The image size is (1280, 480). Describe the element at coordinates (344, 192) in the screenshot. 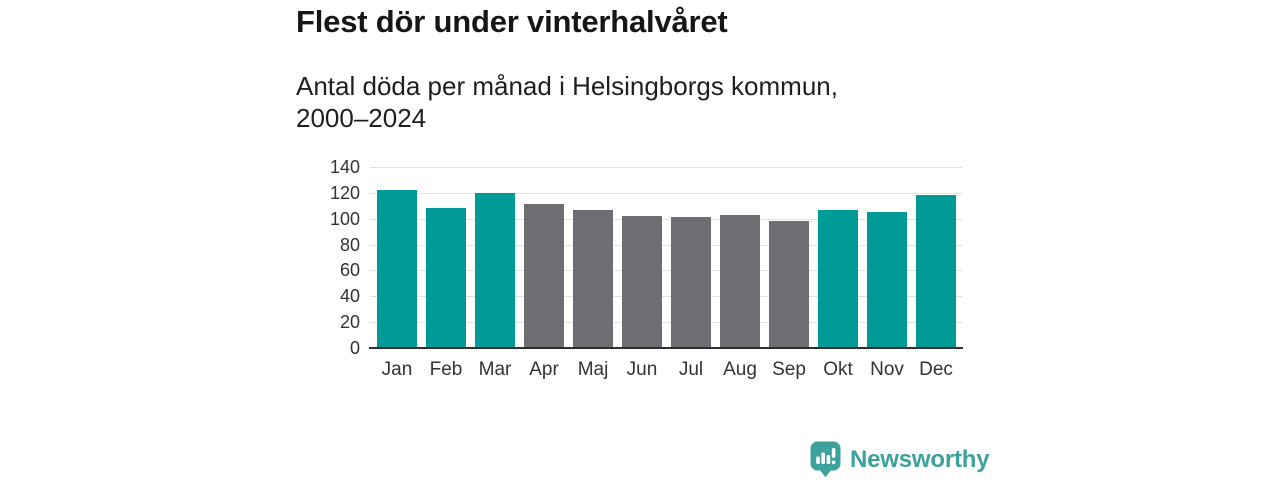

I see `y-tick-label-120: 120` at that location.